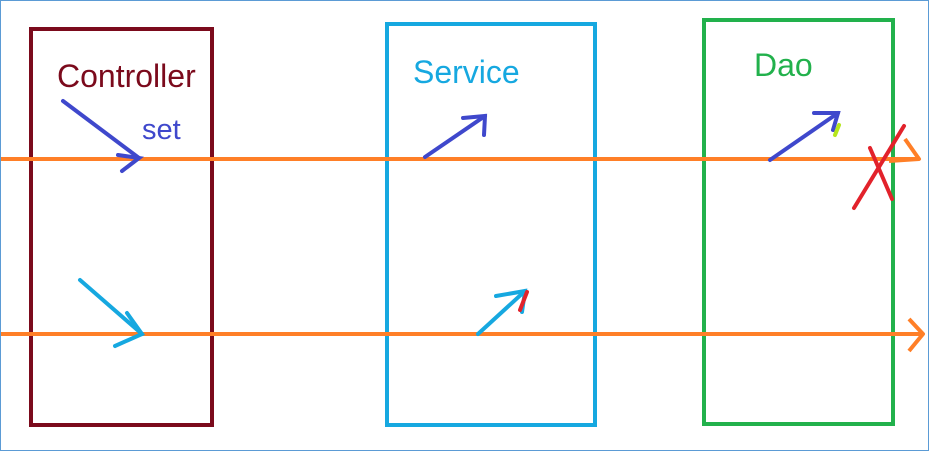  I want to click on dao-arrow-top, so click(804, 136).